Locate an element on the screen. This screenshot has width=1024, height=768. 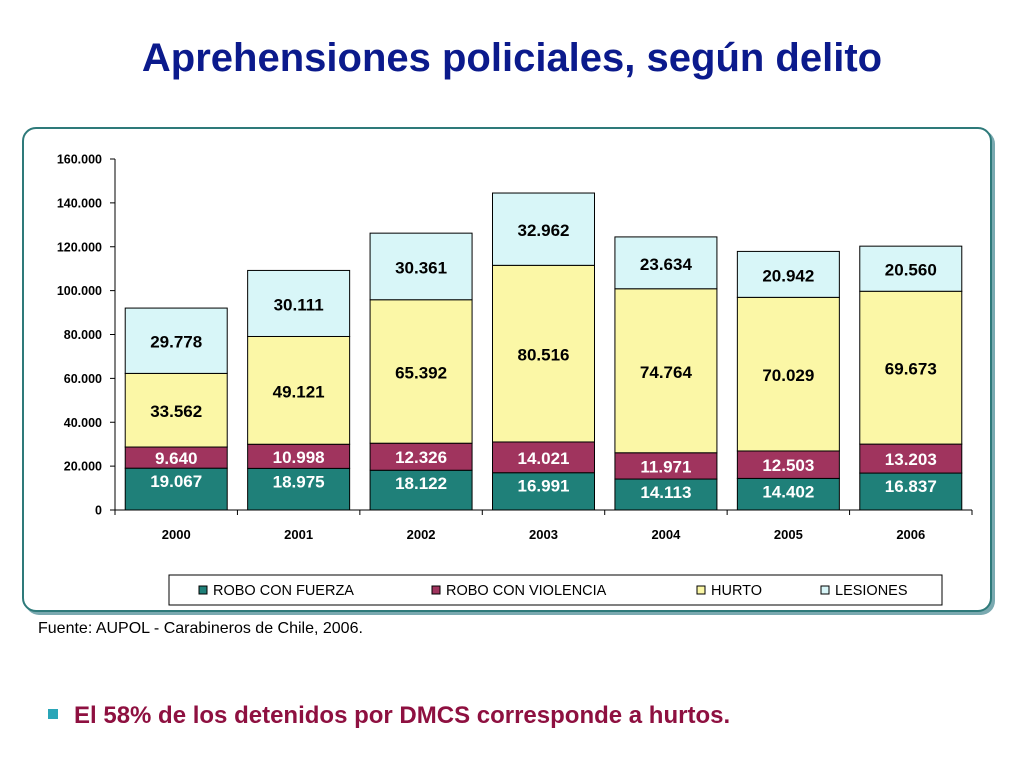
legend-label: HURTO is located at coordinates (736, 591).